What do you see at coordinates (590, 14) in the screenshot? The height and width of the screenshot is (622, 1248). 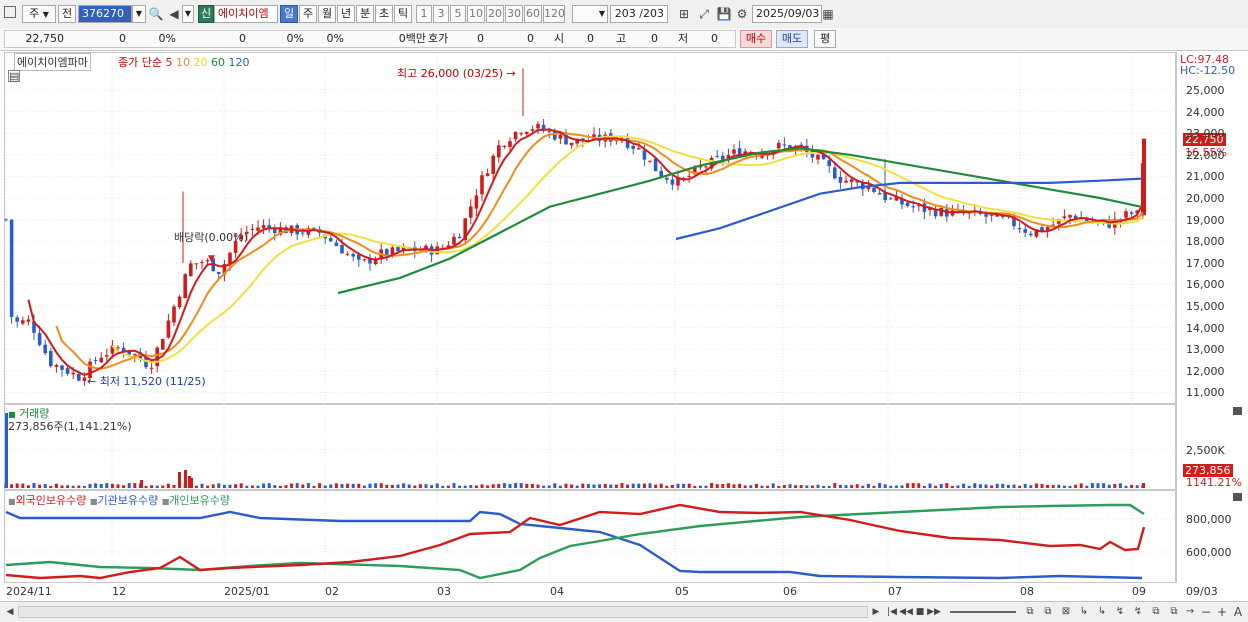 I see `interval-dropdown: ▼` at bounding box center [590, 14].